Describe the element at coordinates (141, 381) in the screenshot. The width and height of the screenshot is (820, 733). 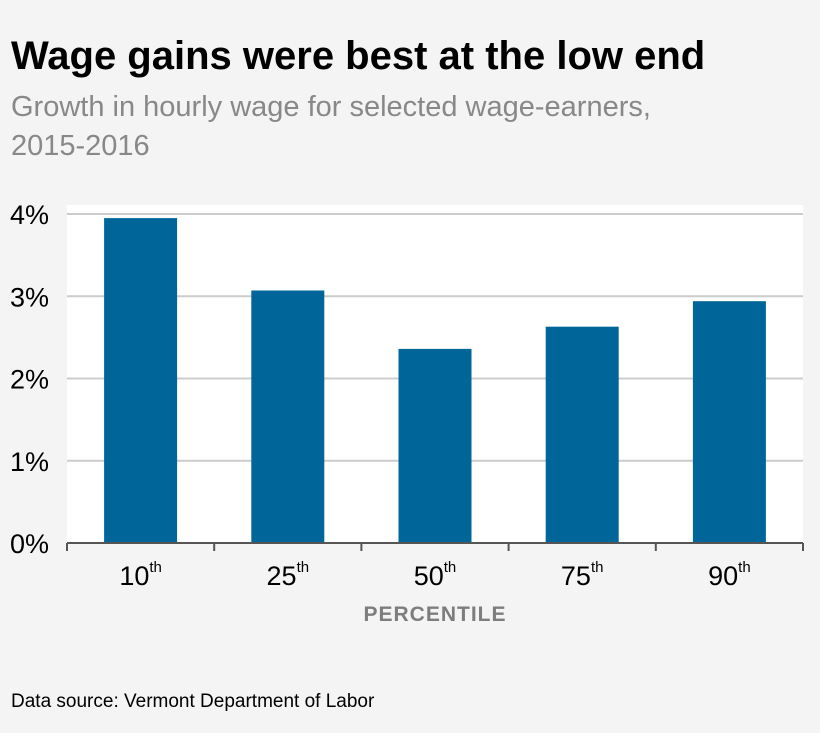
I see `bar-10th` at that location.